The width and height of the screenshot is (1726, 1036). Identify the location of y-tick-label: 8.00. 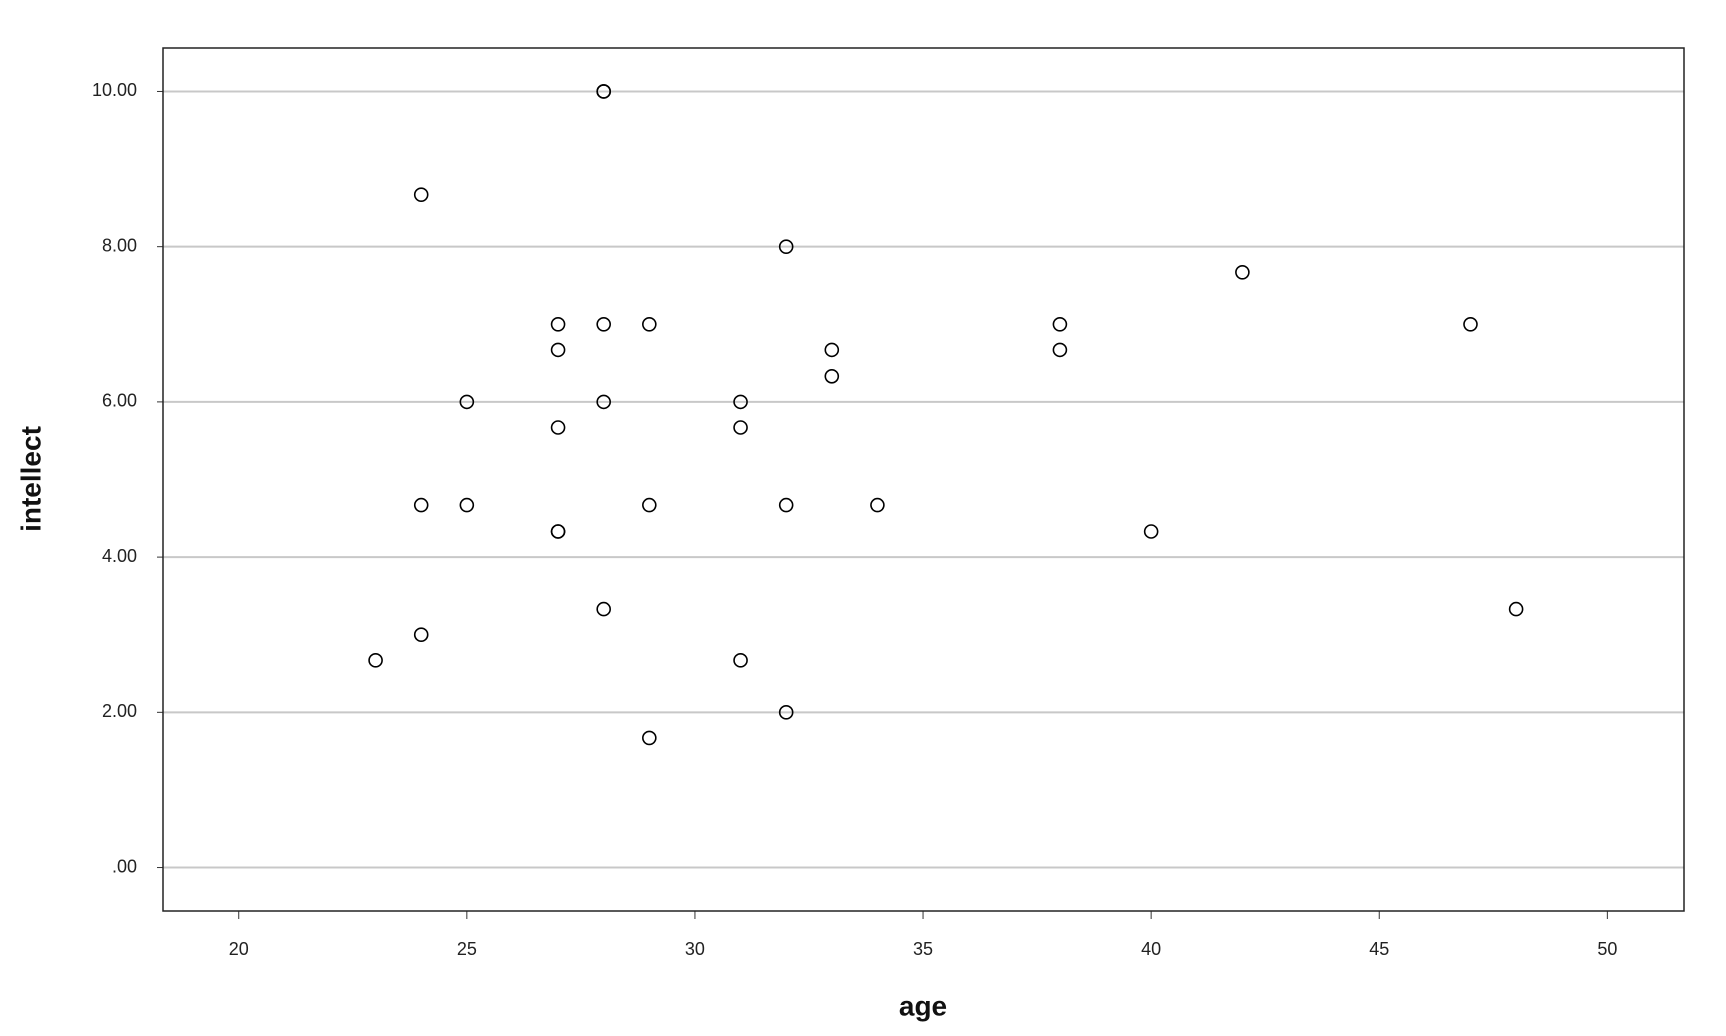
(119, 245).